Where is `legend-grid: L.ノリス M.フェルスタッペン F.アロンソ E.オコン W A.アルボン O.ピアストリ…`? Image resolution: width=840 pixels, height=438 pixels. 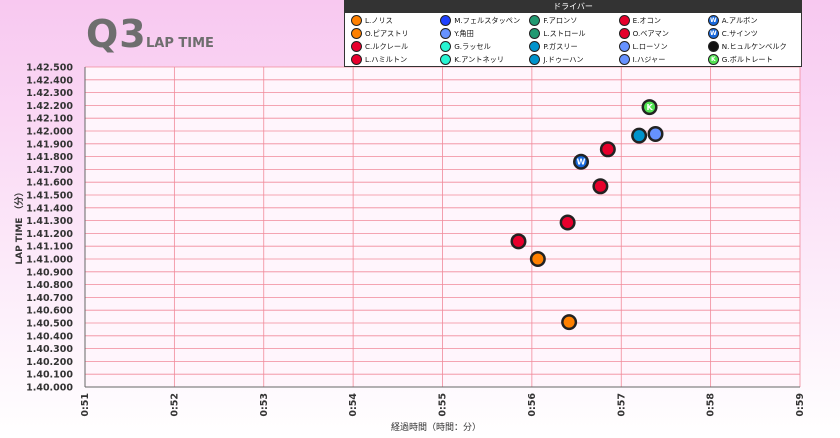 legend-grid: L.ノリス M.フェルスタッペン F.アロンソ E.オコン W A.アルボン O.ピアストリ… is located at coordinates (573, 39).